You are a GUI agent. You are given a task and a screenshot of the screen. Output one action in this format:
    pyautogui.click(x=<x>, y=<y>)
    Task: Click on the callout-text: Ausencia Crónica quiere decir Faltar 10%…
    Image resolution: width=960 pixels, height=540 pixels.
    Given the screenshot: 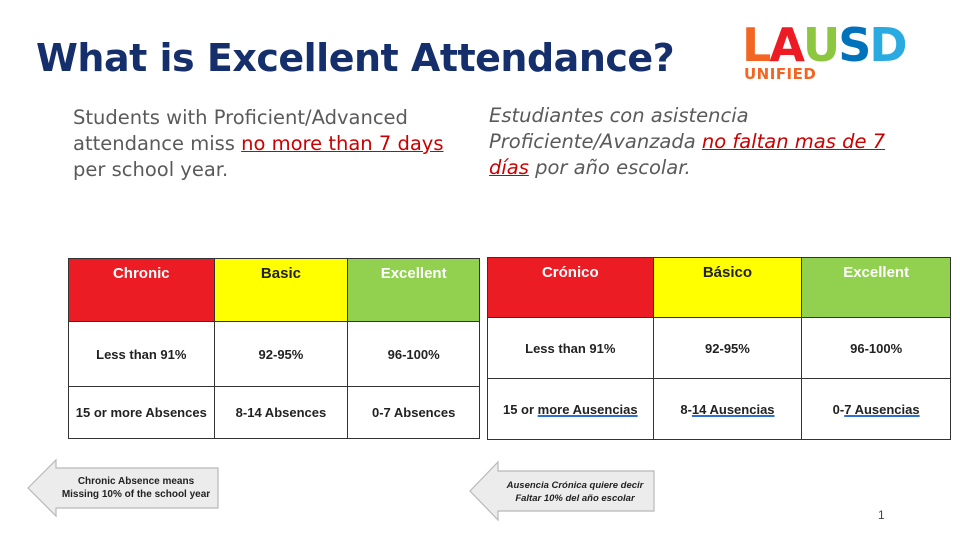 What is the action you would take?
    pyautogui.click(x=575, y=492)
    